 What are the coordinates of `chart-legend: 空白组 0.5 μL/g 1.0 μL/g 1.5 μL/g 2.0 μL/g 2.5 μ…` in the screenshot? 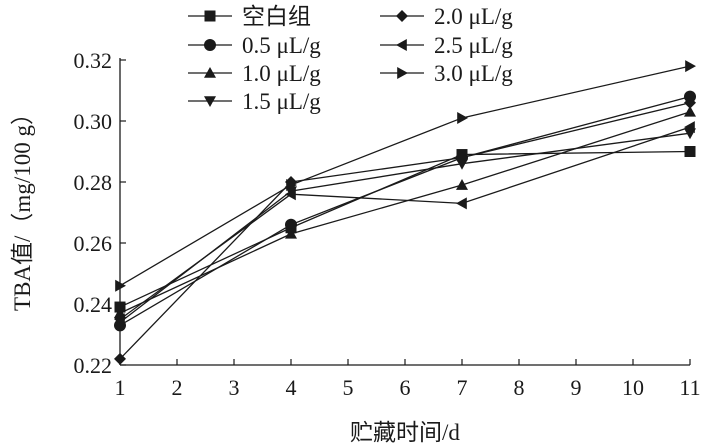 It's located at (350, 59).